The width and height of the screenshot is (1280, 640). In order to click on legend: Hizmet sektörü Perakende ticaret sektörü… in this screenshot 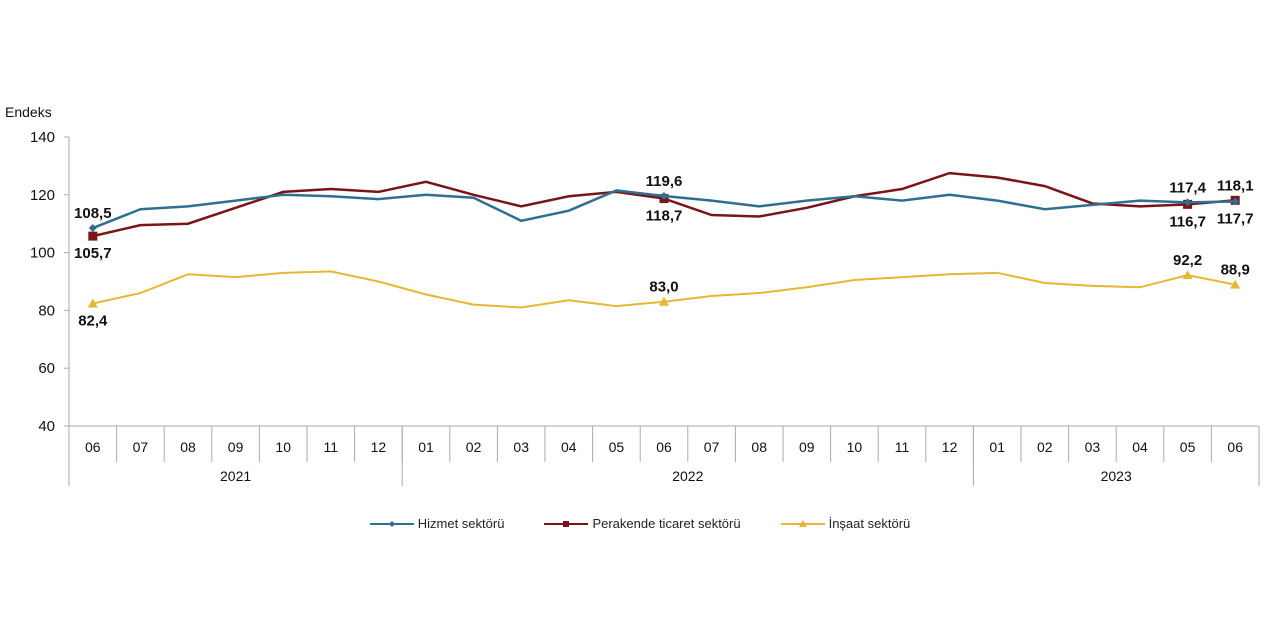, I will do `click(640, 523)`.